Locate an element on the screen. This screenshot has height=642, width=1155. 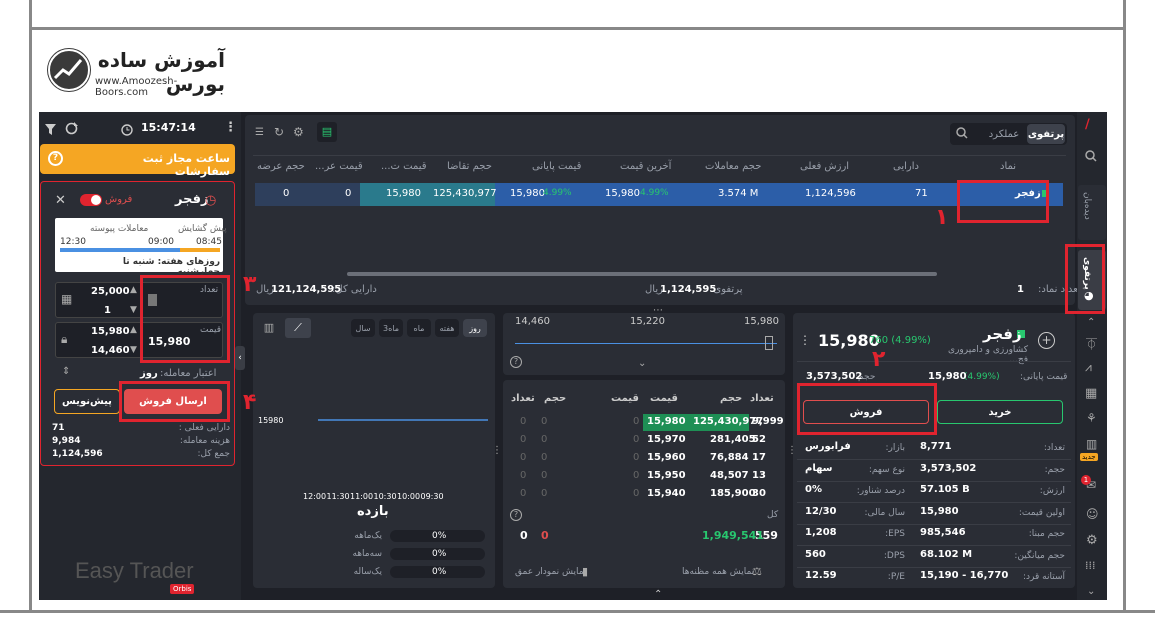
collapse-handle: ‹ is located at coordinates (240, 358).